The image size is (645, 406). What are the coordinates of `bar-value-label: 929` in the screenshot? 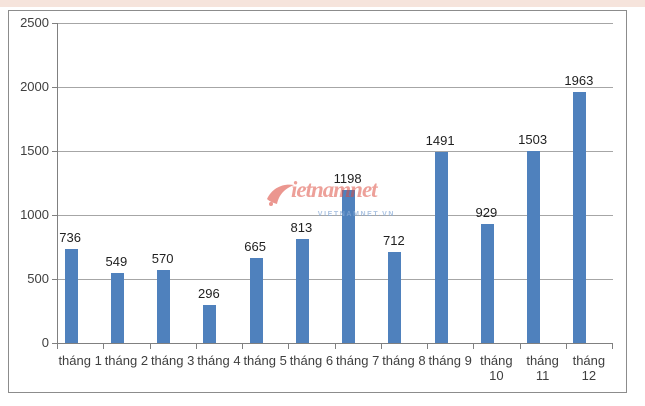 It's located at (486, 212).